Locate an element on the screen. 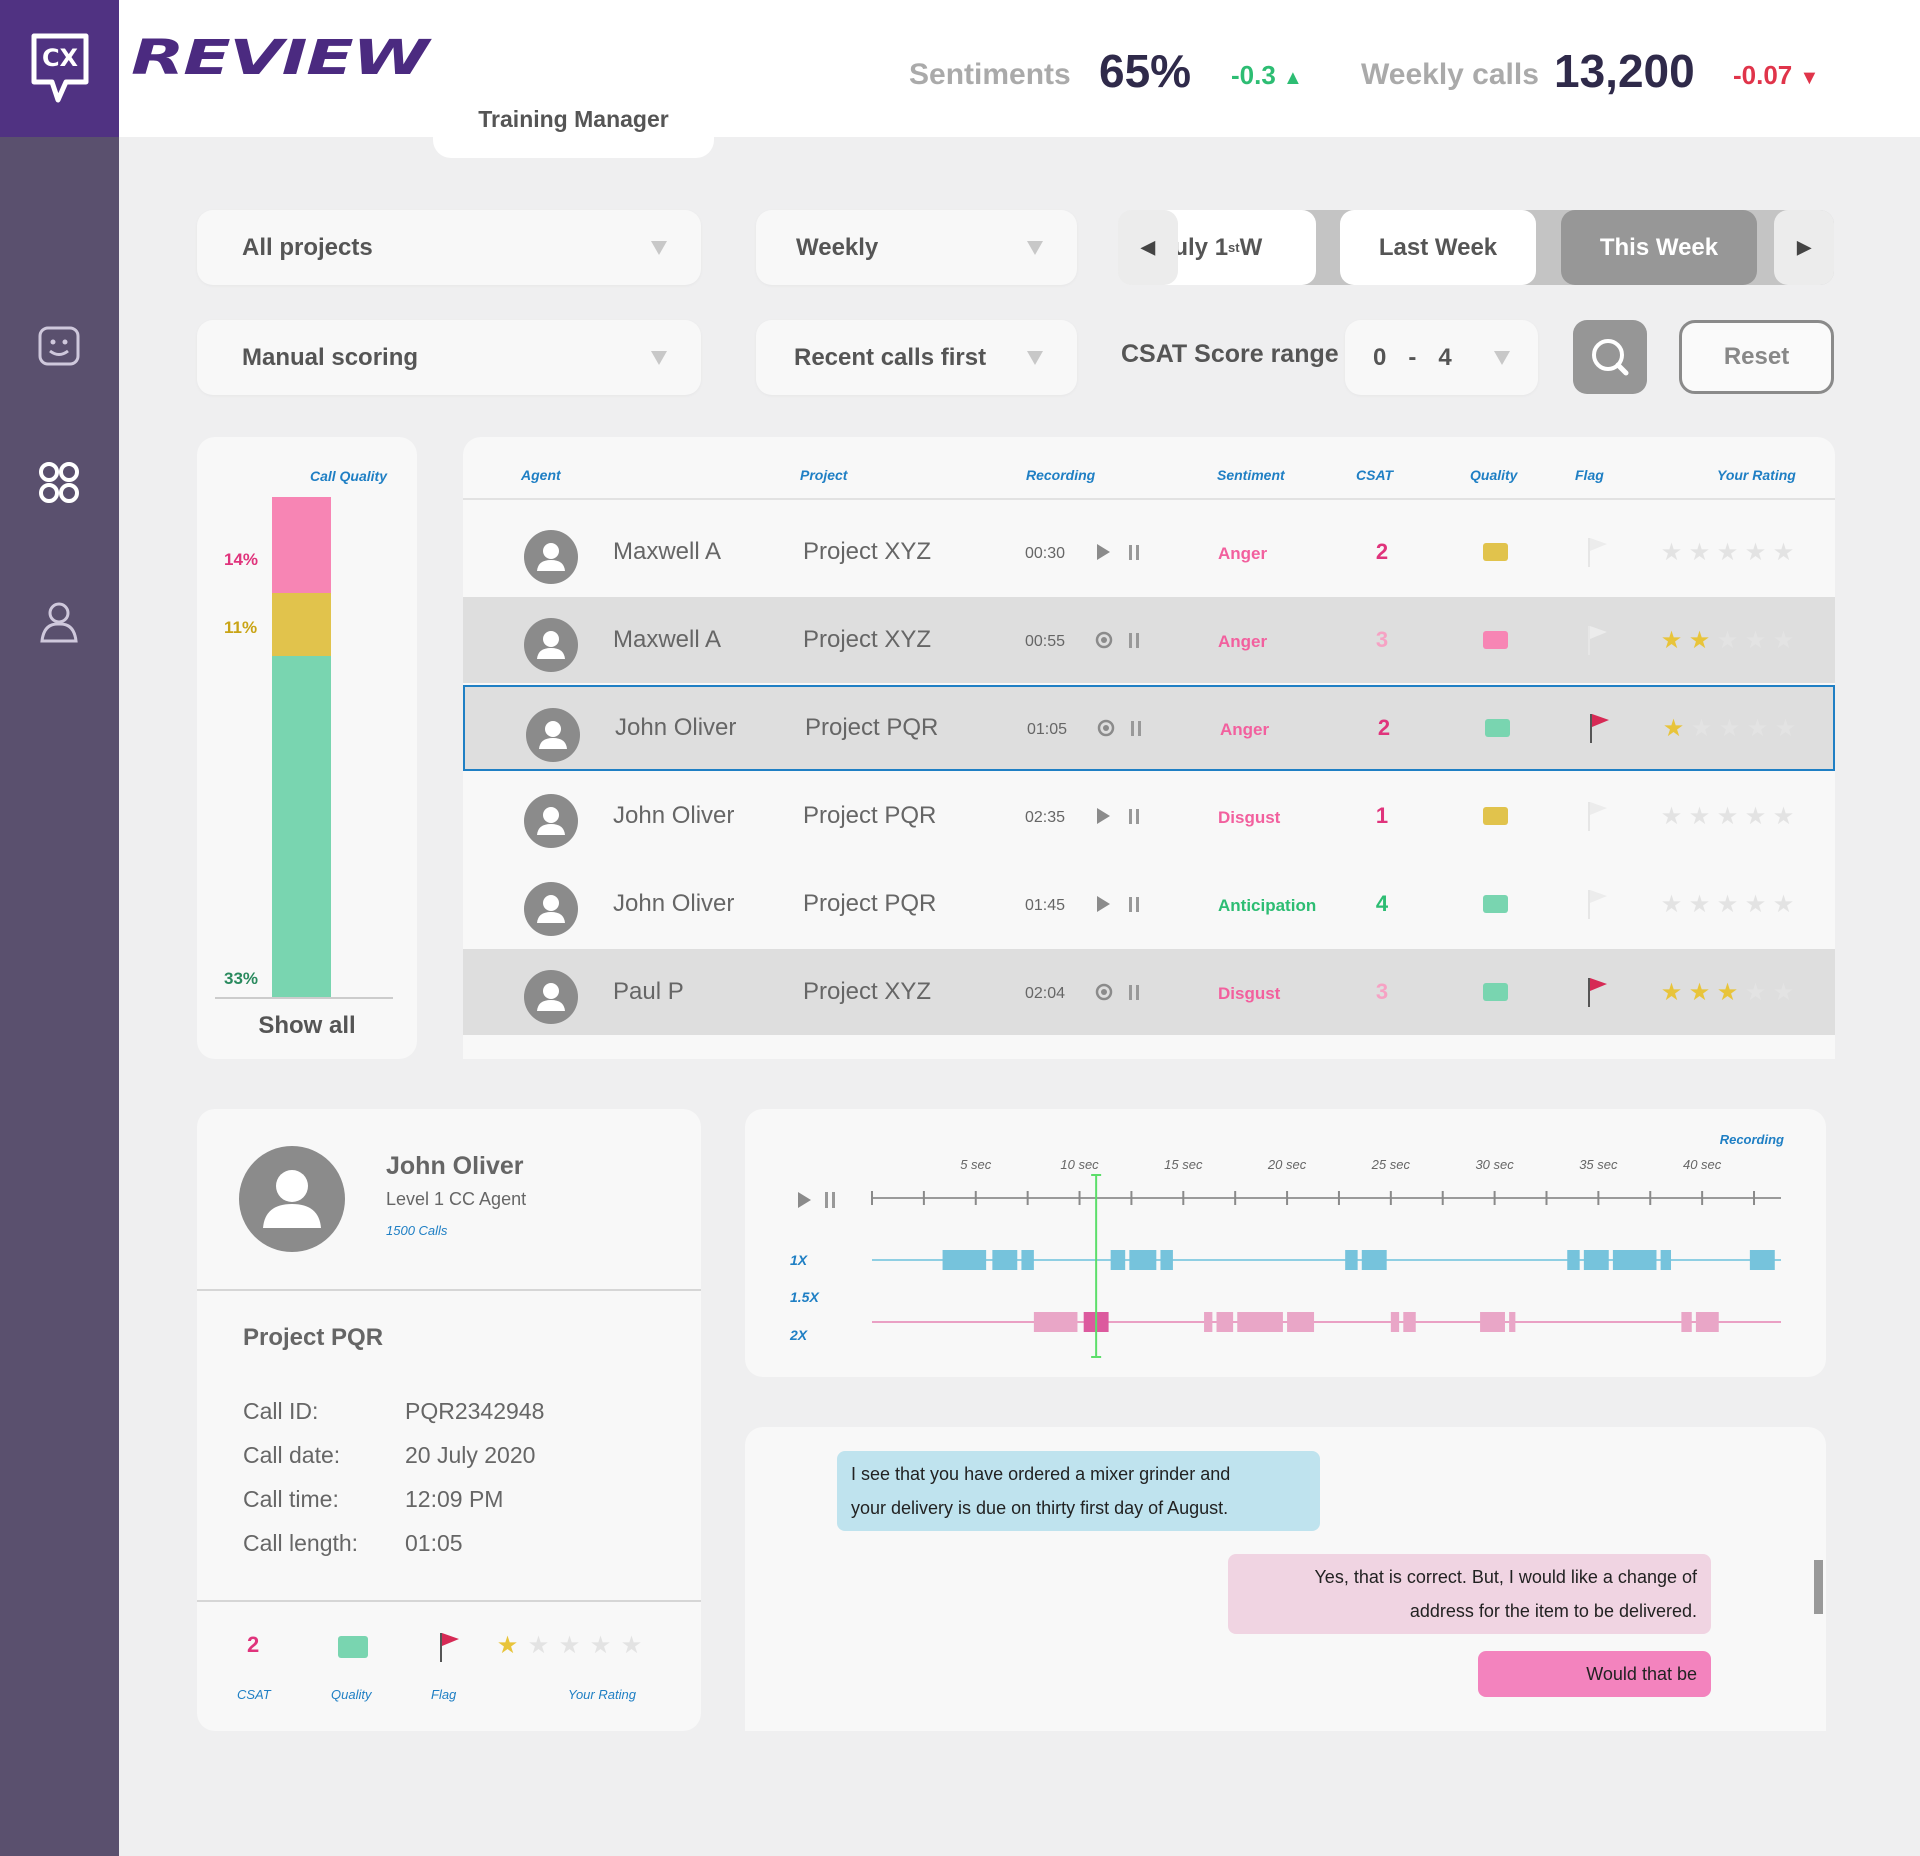 This screenshot has height=1856, width=1920. search-button is located at coordinates (1610, 357).